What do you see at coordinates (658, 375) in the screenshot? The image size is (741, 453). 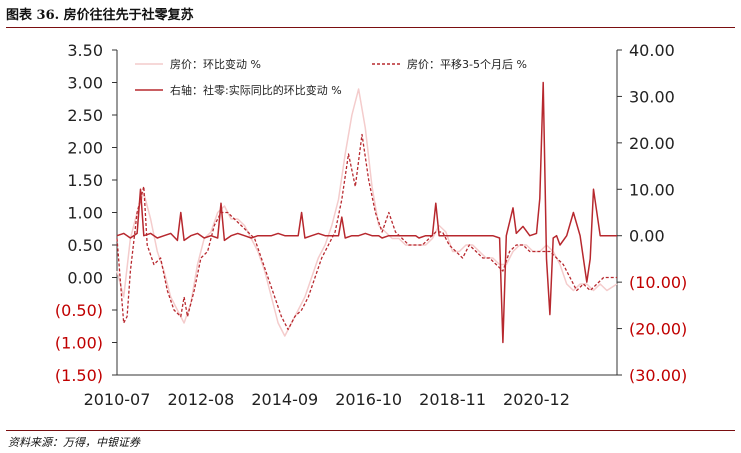 I see `right-tick-label: (30.00)` at bounding box center [658, 375].